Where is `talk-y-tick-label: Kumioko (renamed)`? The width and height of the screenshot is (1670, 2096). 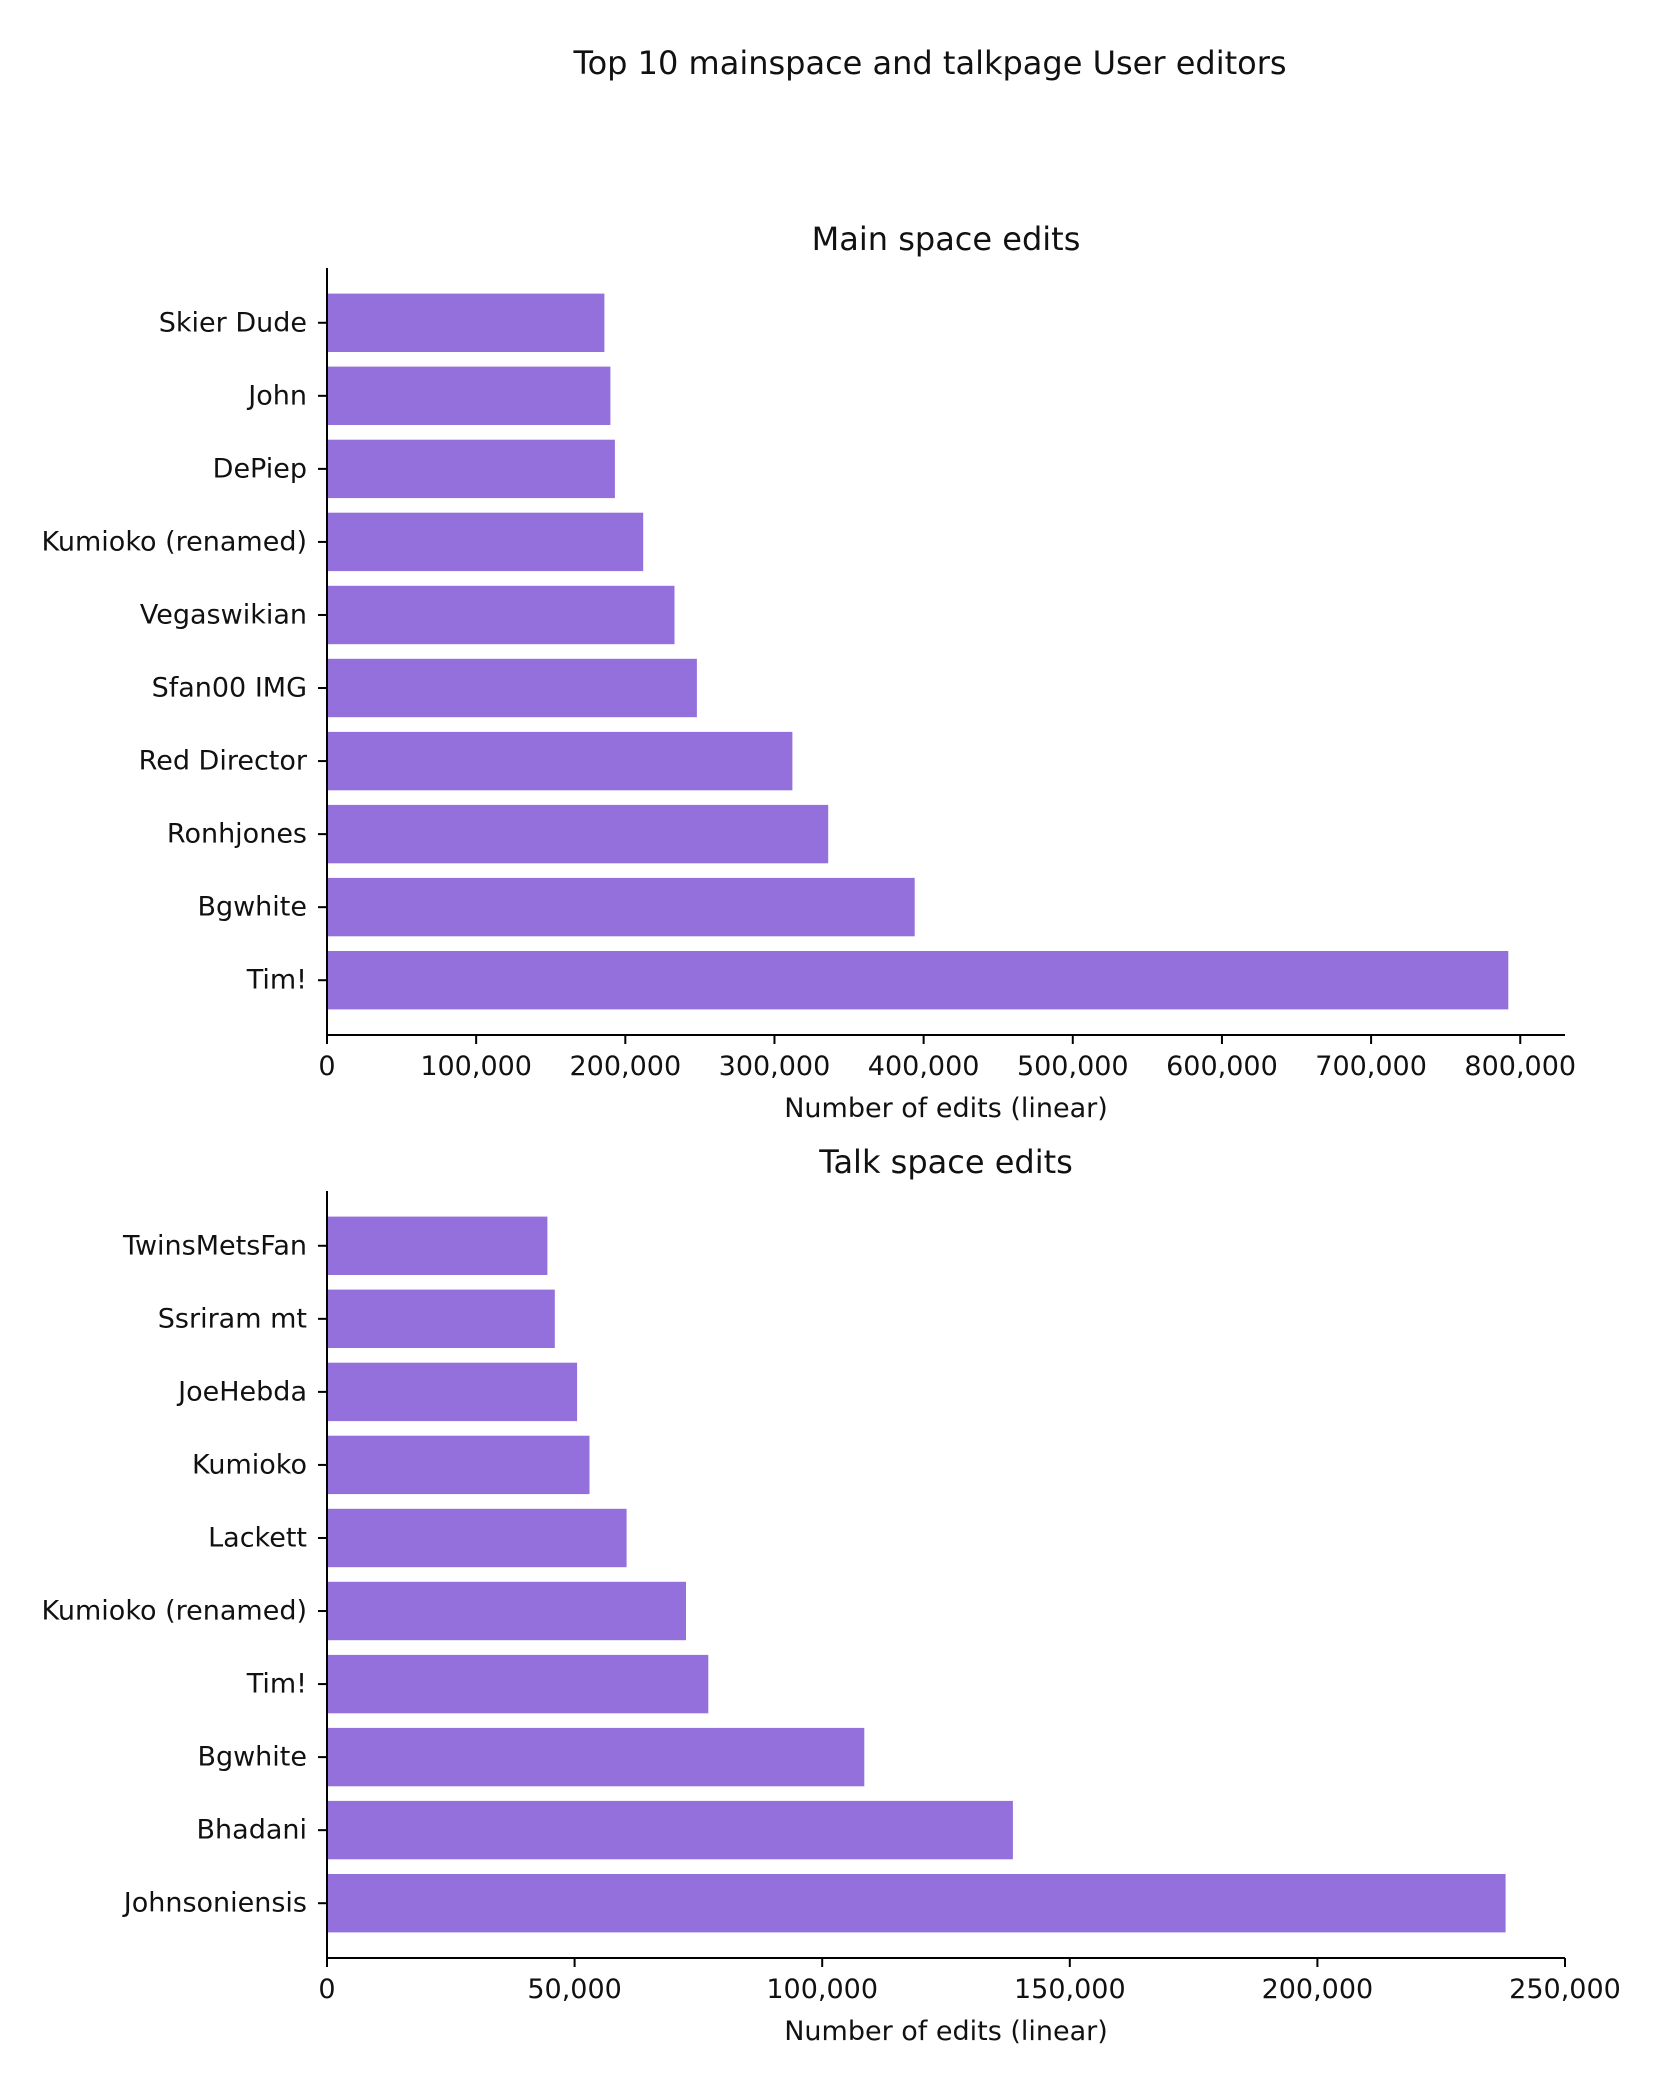
talk-y-tick-label: Kumioko (renamed) is located at coordinates (174, 1611).